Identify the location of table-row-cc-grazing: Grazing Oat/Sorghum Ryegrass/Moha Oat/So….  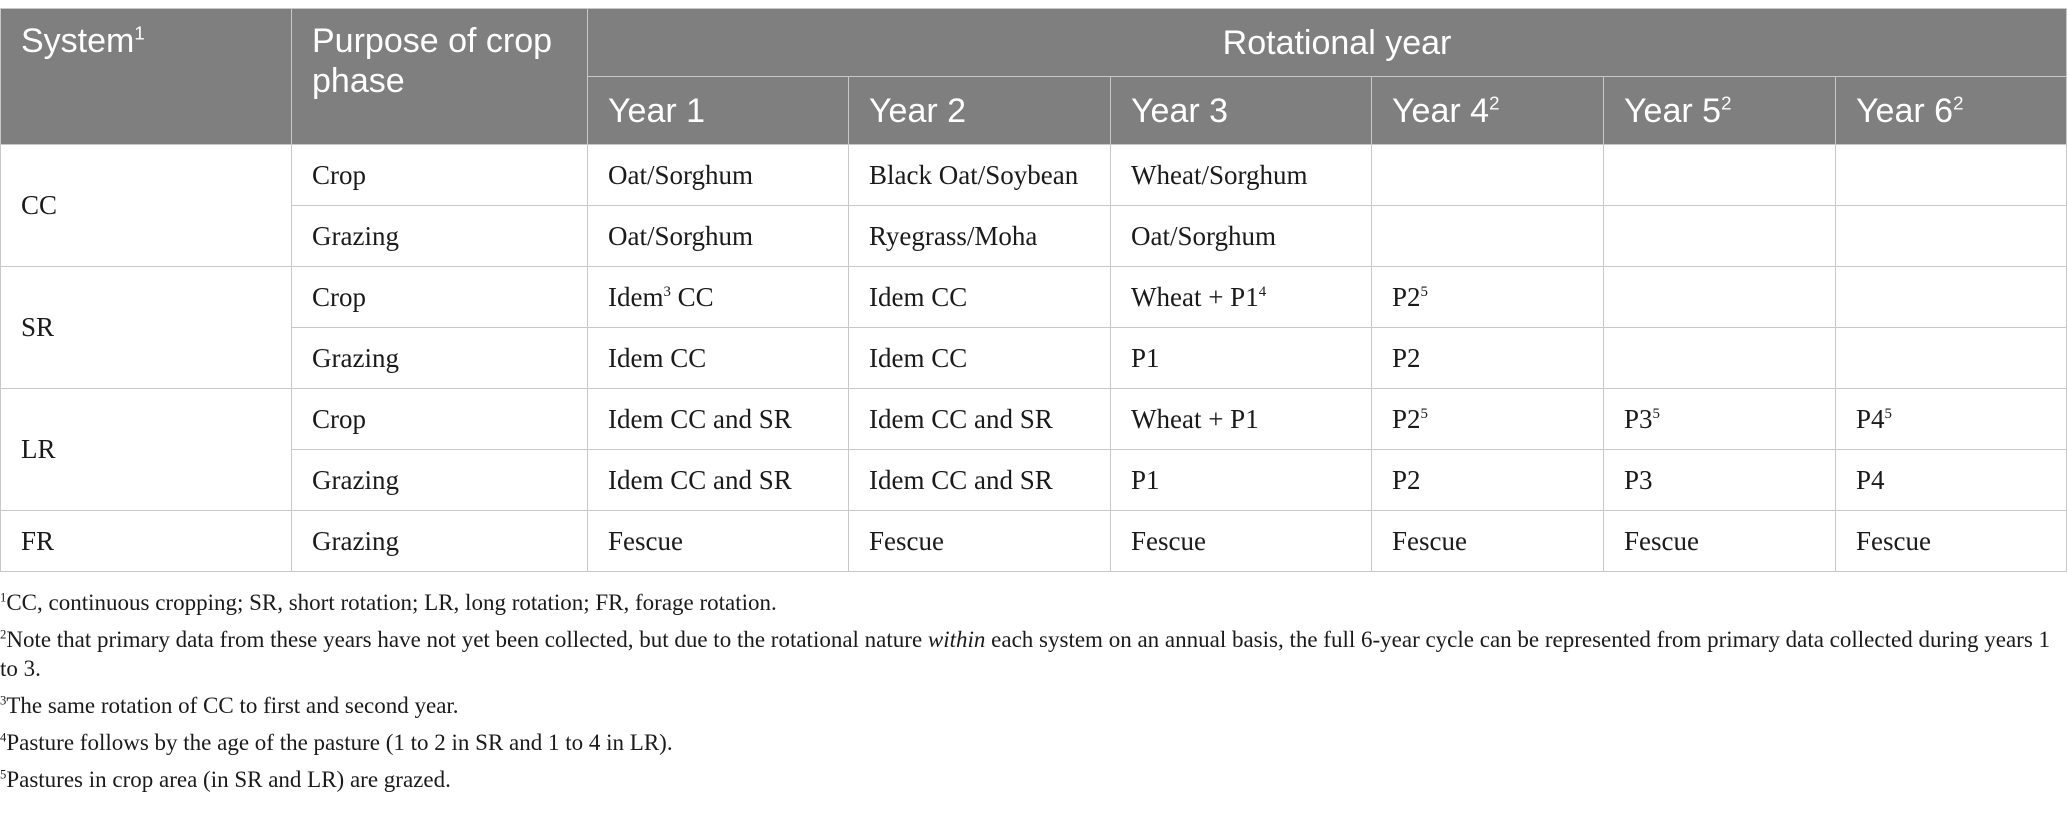
(1034, 236).